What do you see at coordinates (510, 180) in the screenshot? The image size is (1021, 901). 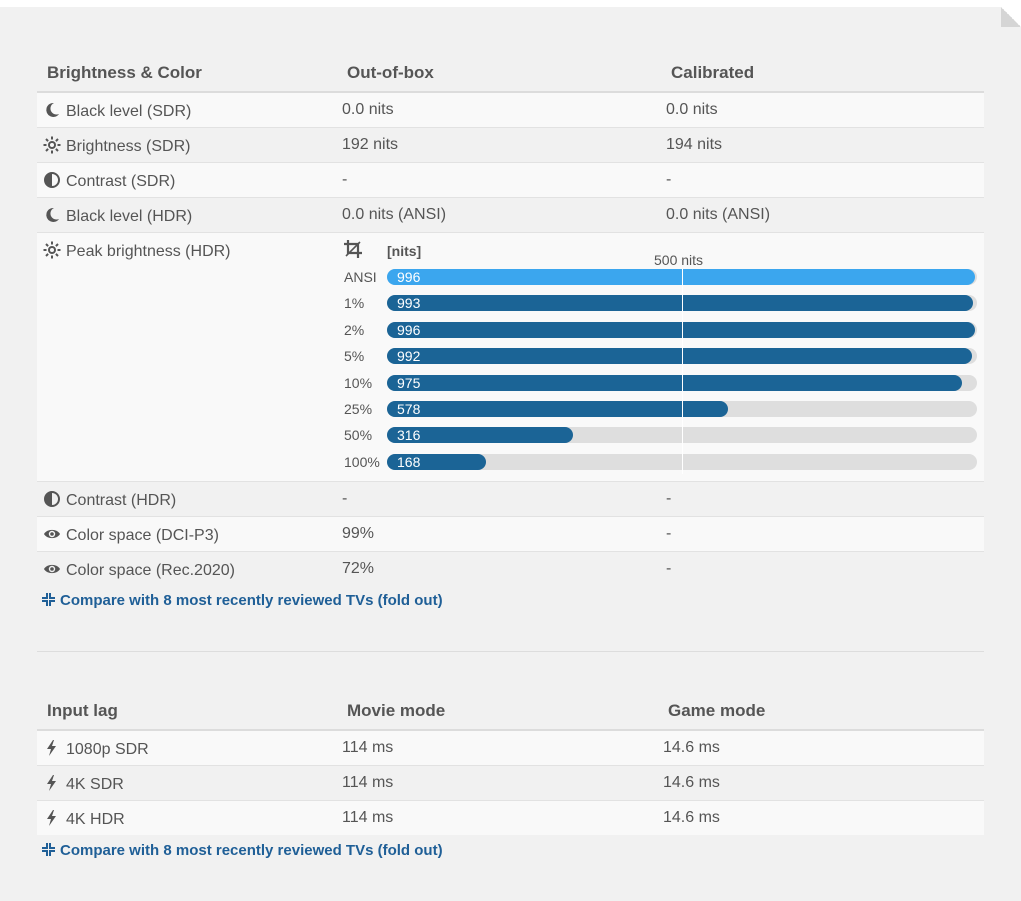 I see `table-row: Contrast (SDR) - -` at bounding box center [510, 180].